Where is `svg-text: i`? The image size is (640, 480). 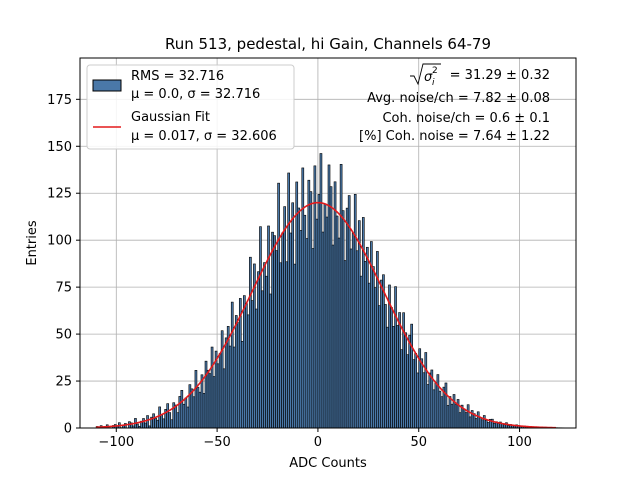 svg-text: i is located at coordinates (433, 83).